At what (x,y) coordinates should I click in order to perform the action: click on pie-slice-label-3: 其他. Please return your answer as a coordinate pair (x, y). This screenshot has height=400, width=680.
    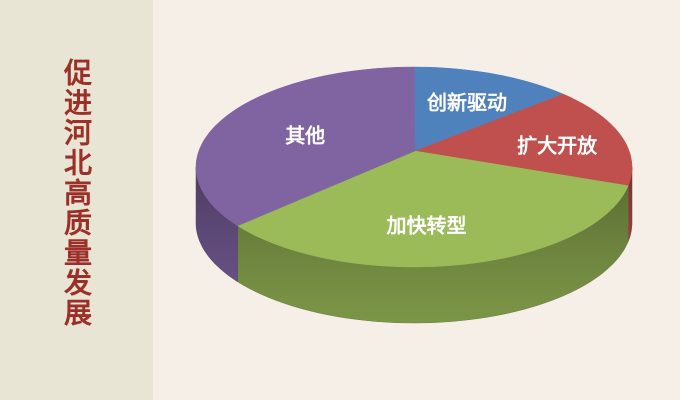
    Looking at the image, I should click on (305, 136).